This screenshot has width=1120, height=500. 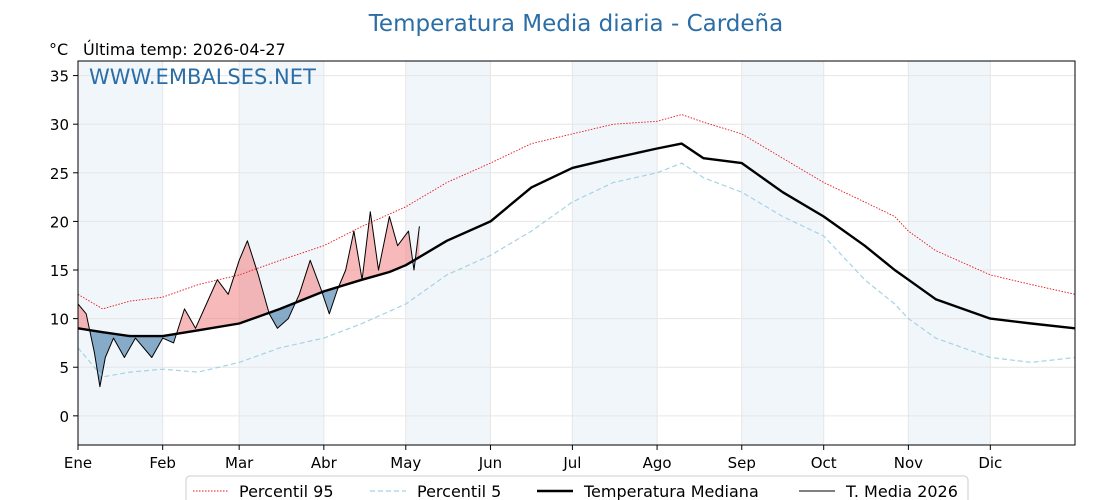 I want to click on y-tick-label: 15, so click(x=59, y=271).